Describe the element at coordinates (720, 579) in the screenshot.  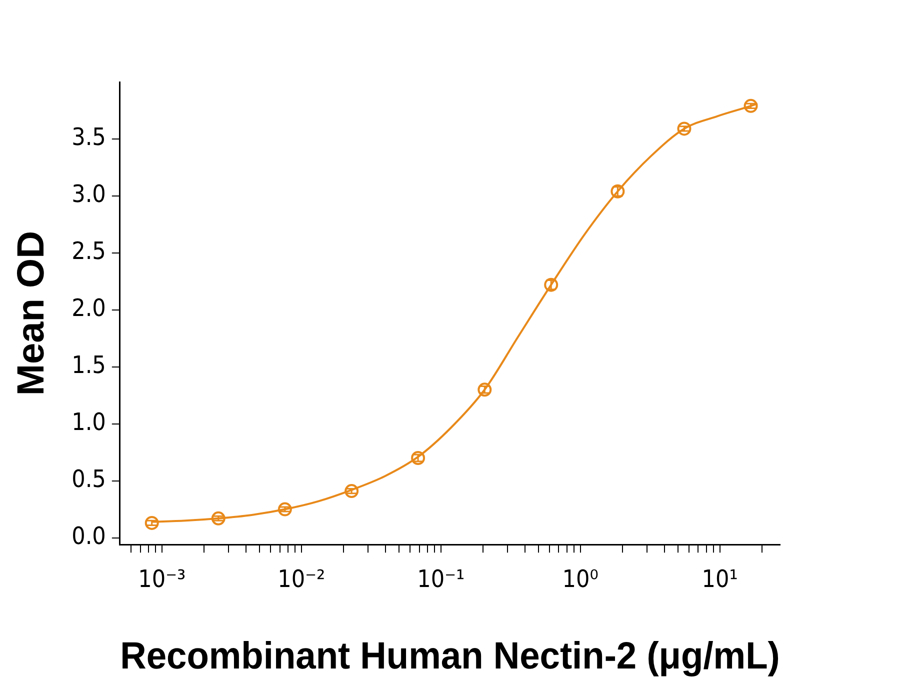
I see `x-tick-label: 10¹` at that location.